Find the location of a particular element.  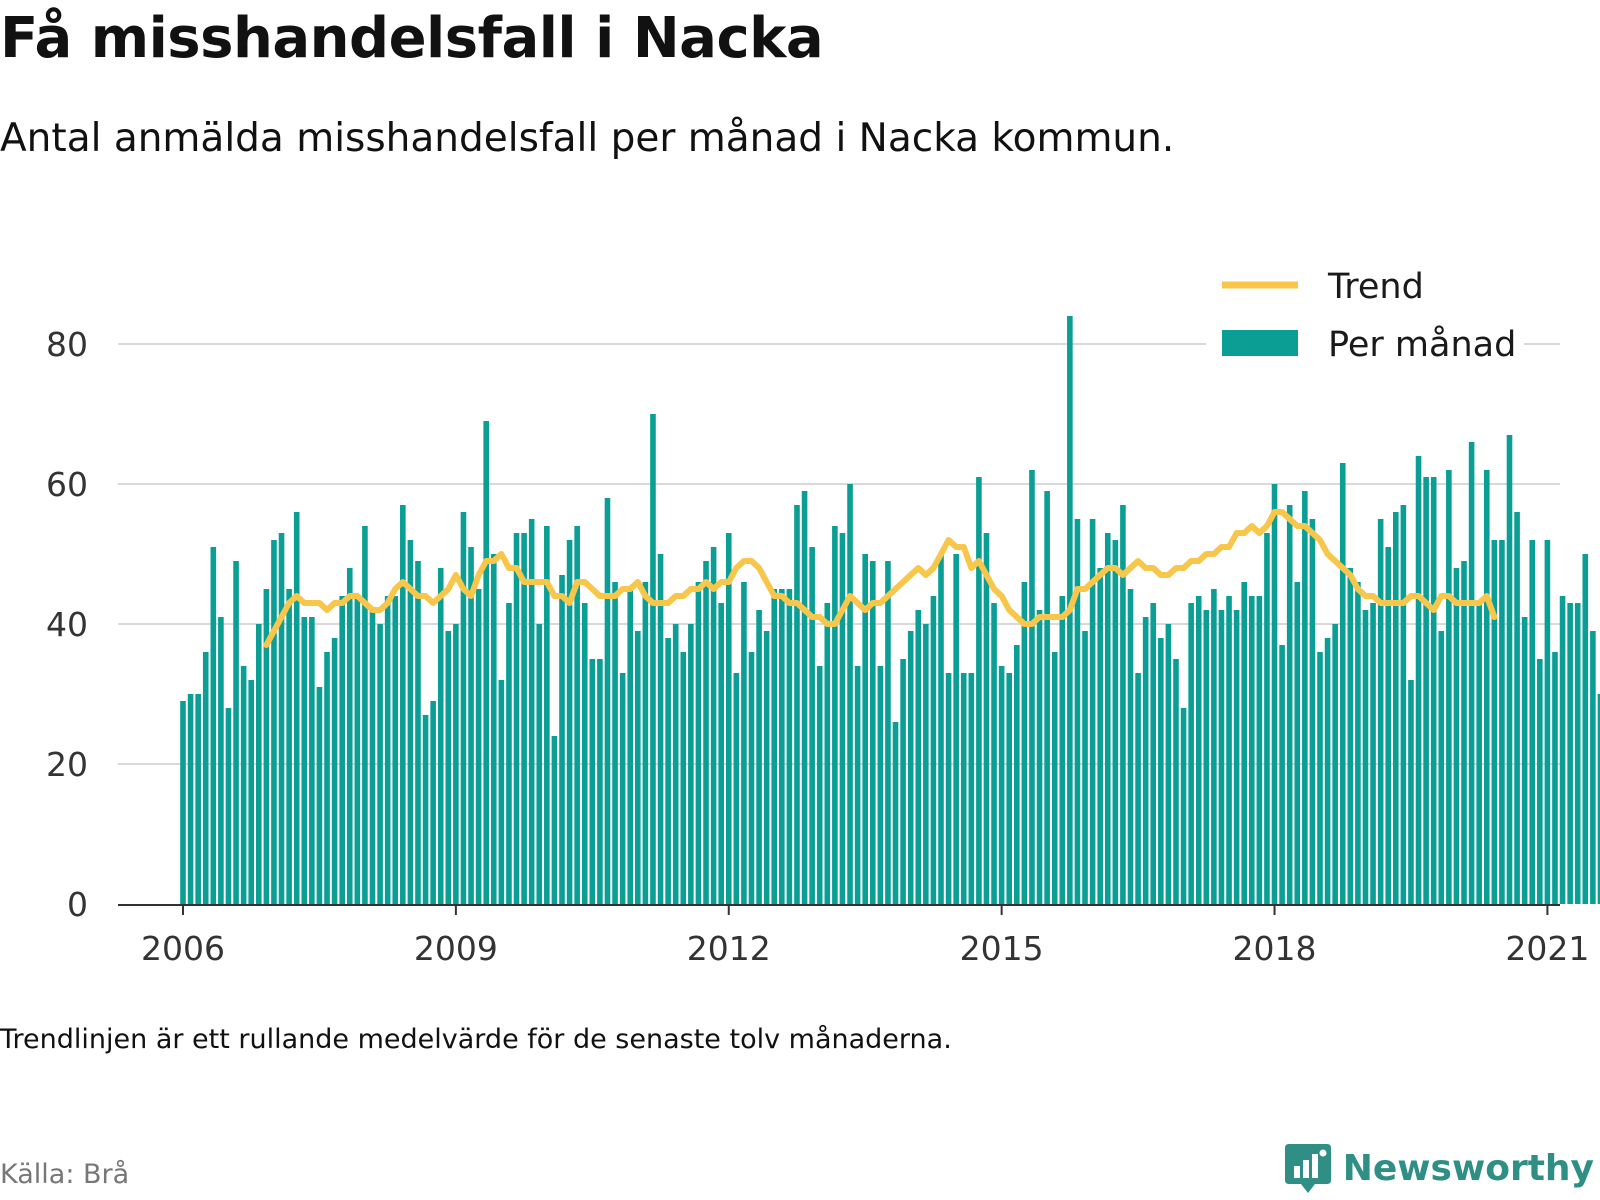

source-credit: Källa: Brå is located at coordinates (65, 1174).